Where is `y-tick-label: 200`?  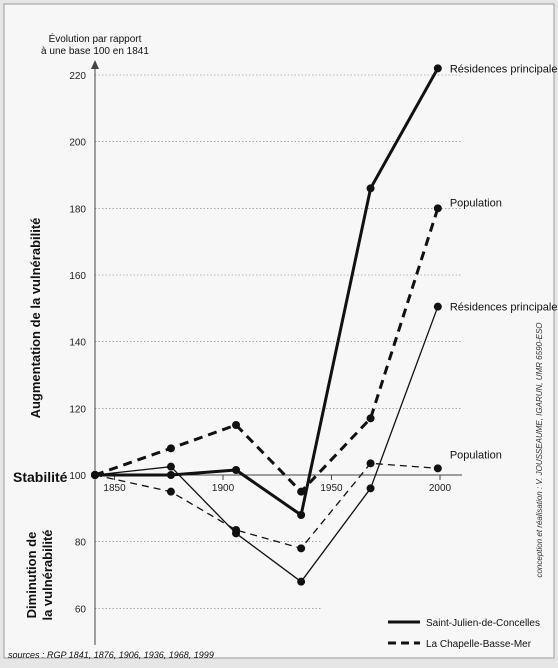 y-tick-label: 200 is located at coordinates (77, 143).